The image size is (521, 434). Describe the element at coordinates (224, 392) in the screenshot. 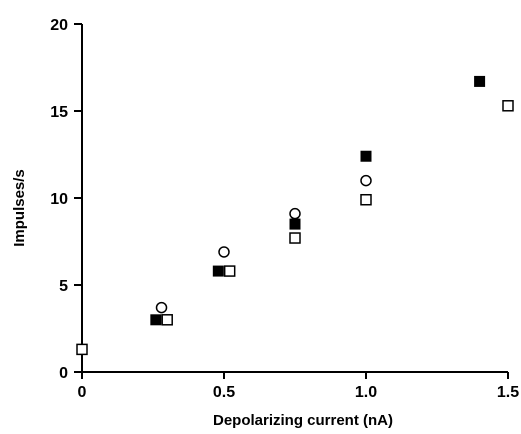

I see `x-tick-label: 0.5` at that location.